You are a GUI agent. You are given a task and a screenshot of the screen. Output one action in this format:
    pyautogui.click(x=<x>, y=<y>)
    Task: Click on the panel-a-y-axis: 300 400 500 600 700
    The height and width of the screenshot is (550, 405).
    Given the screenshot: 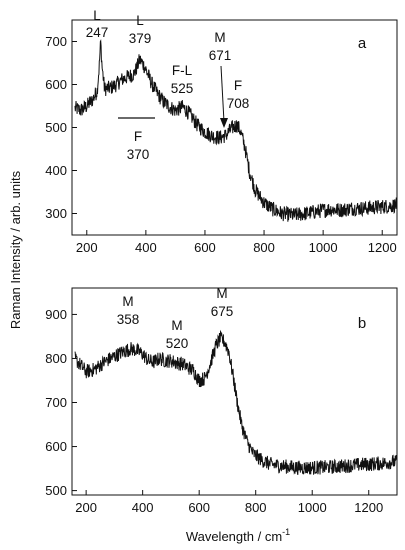 What is the action you would take?
    pyautogui.click(x=61, y=127)
    